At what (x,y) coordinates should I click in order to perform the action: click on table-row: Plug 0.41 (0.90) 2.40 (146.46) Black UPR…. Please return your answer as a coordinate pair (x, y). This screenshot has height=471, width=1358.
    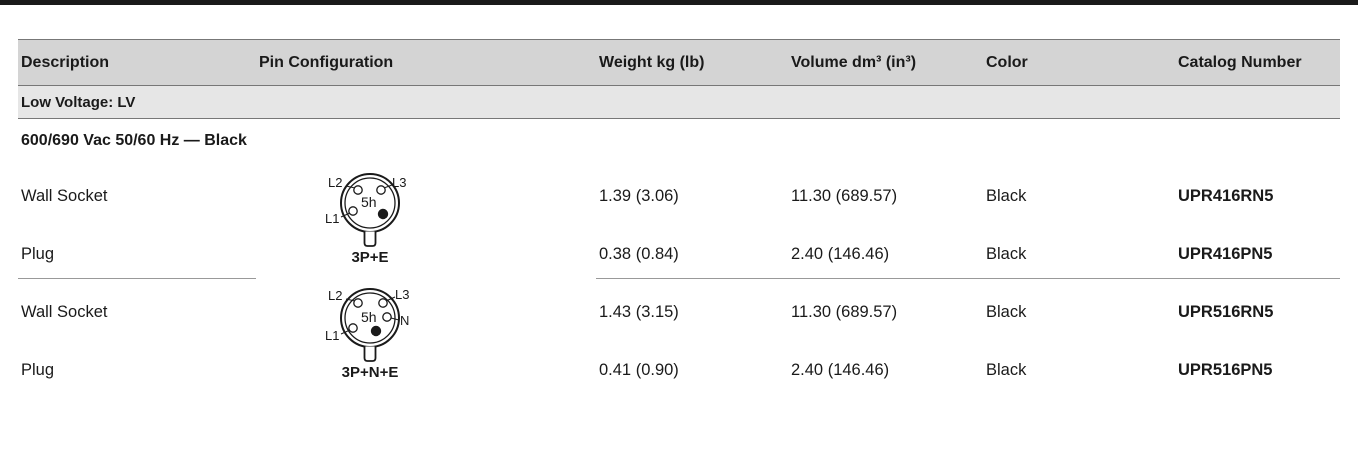
    Looking at the image, I should click on (679, 370).